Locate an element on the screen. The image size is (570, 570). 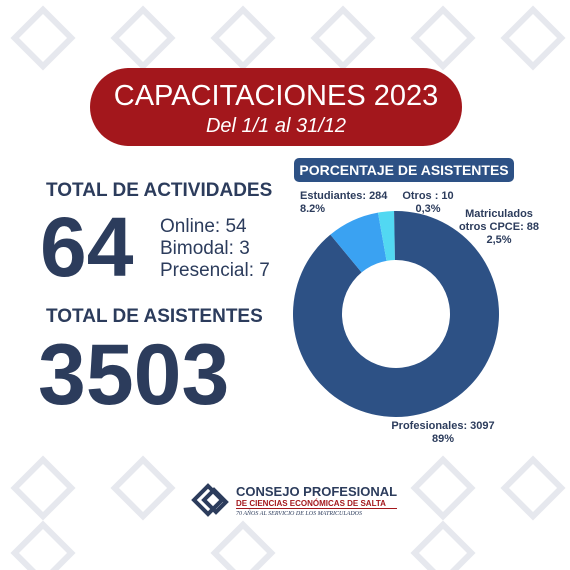
logo is located at coordinates (210, 500).